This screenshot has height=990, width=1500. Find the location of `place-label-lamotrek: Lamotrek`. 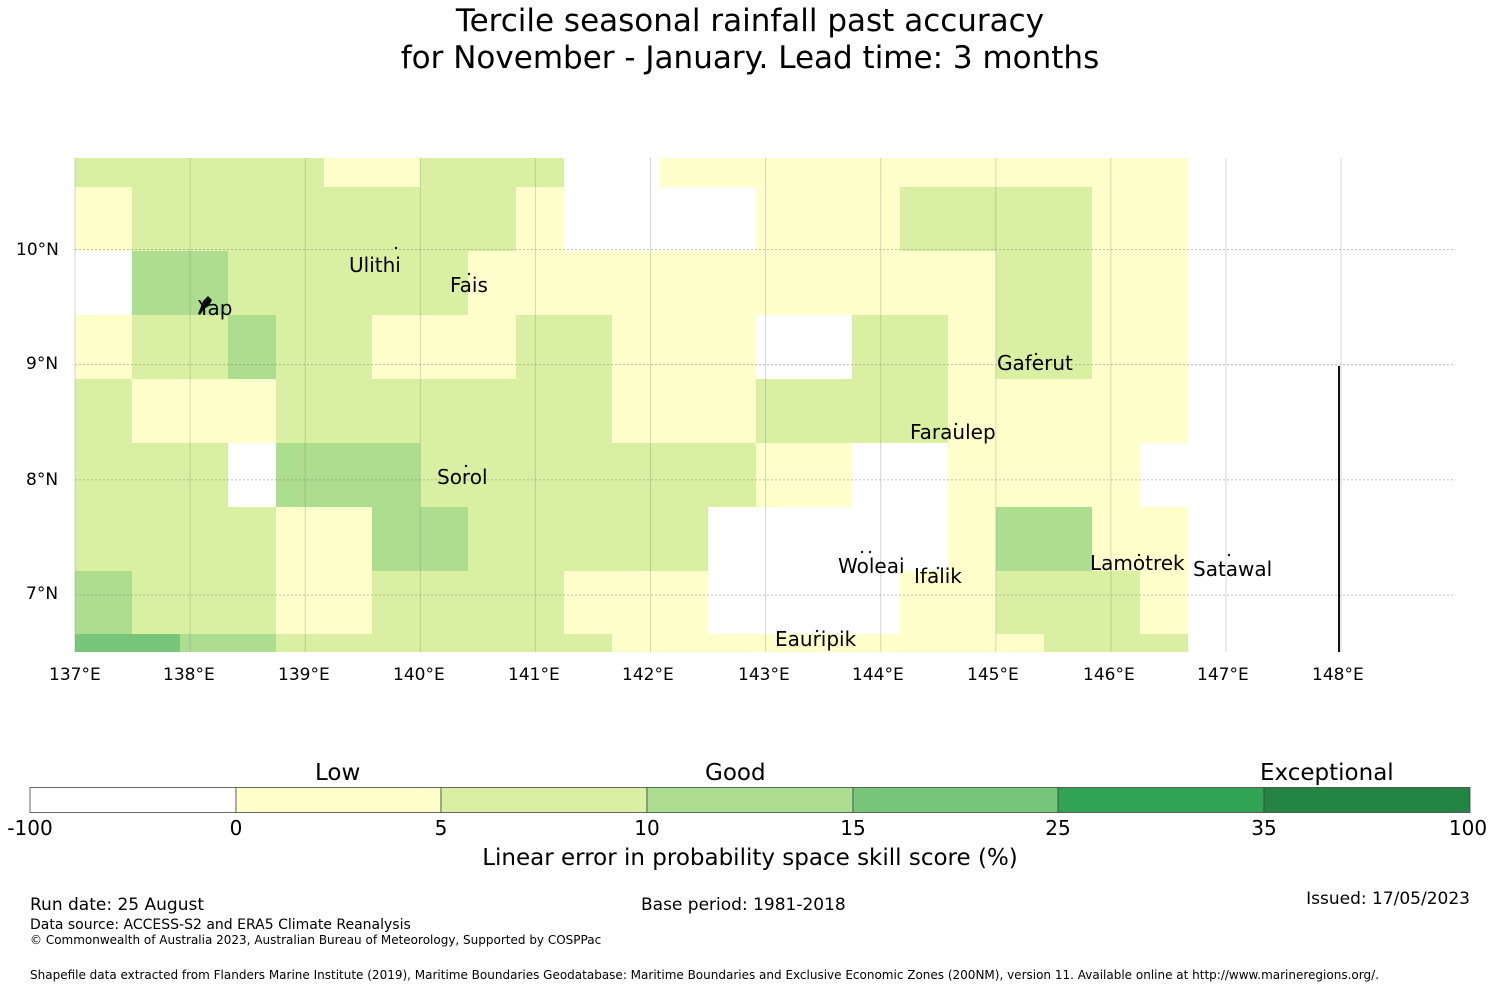

place-label-lamotrek: Lamotrek is located at coordinates (1137, 563).